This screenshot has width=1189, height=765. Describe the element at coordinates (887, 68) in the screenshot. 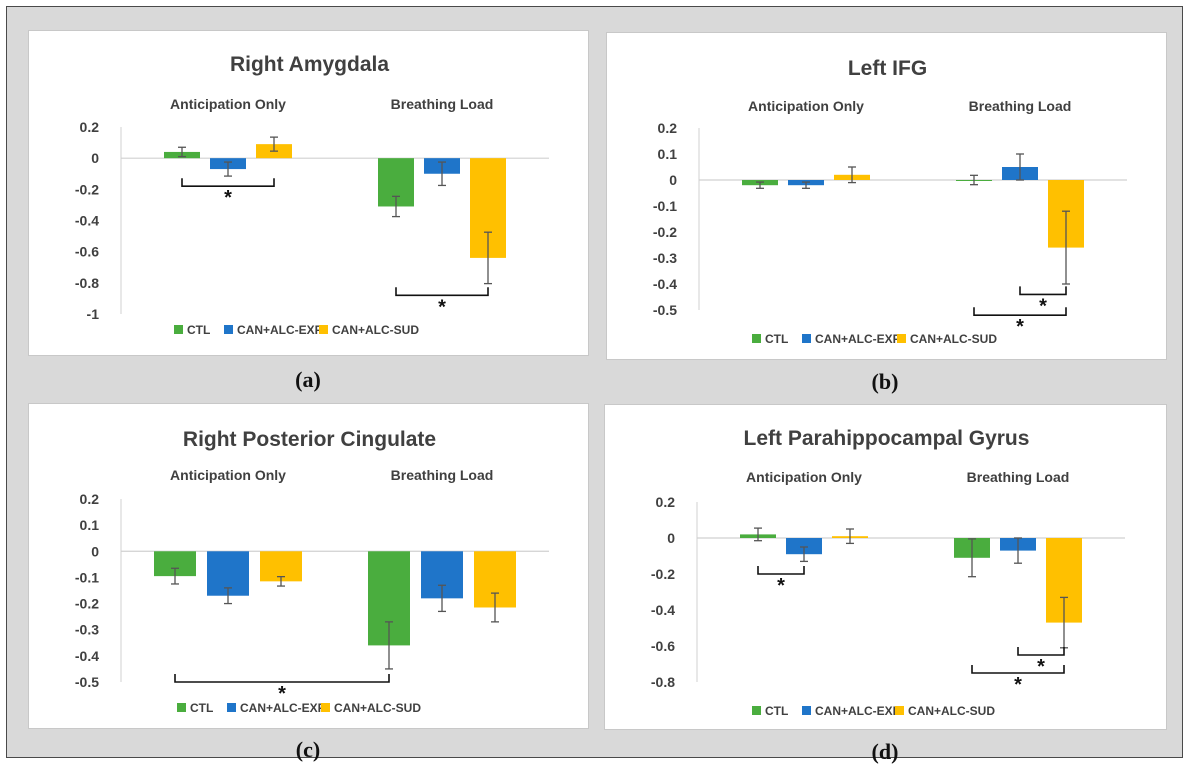

I see `chart-title: Left IFG` at that location.